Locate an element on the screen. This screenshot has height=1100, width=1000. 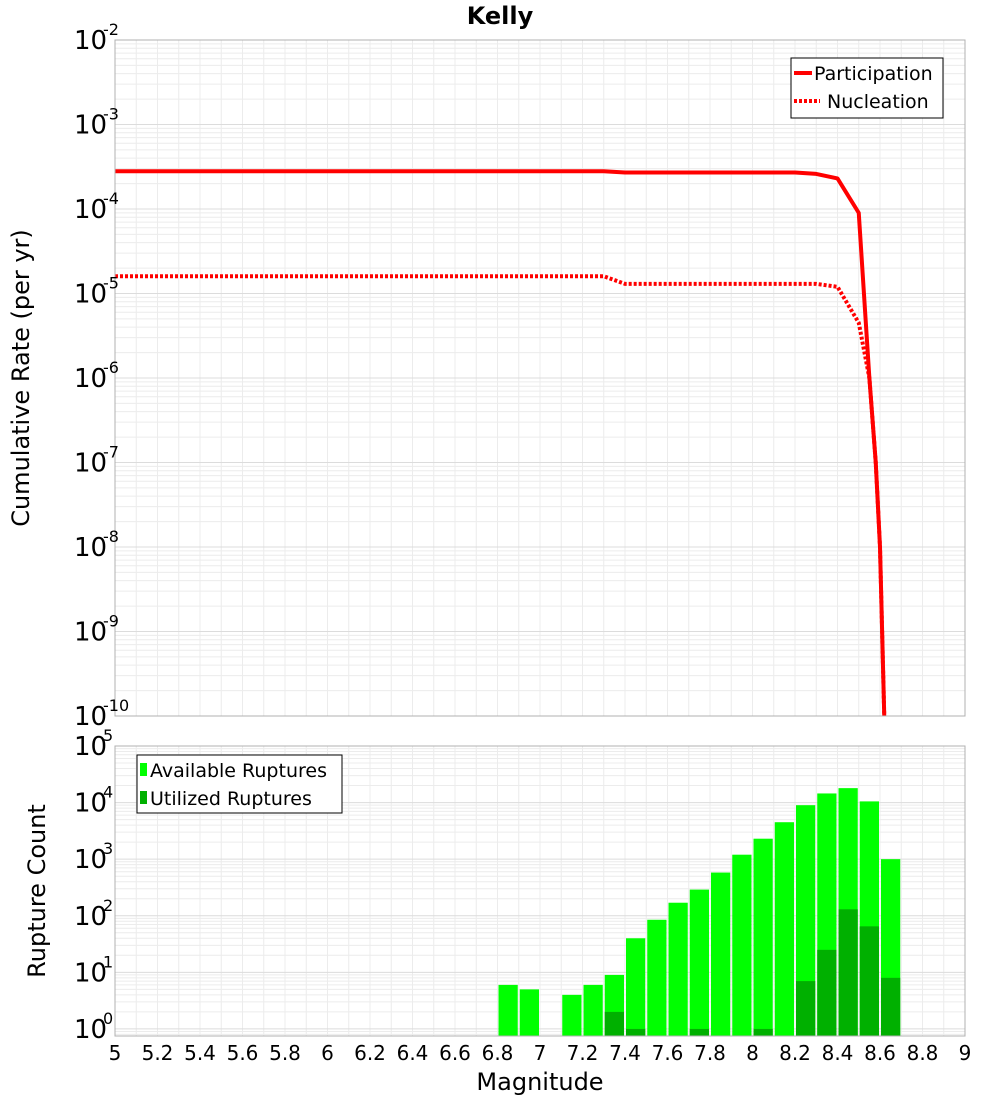
top-y-tick: 10⁻¹⁰ is located at coordinates (101, 714).